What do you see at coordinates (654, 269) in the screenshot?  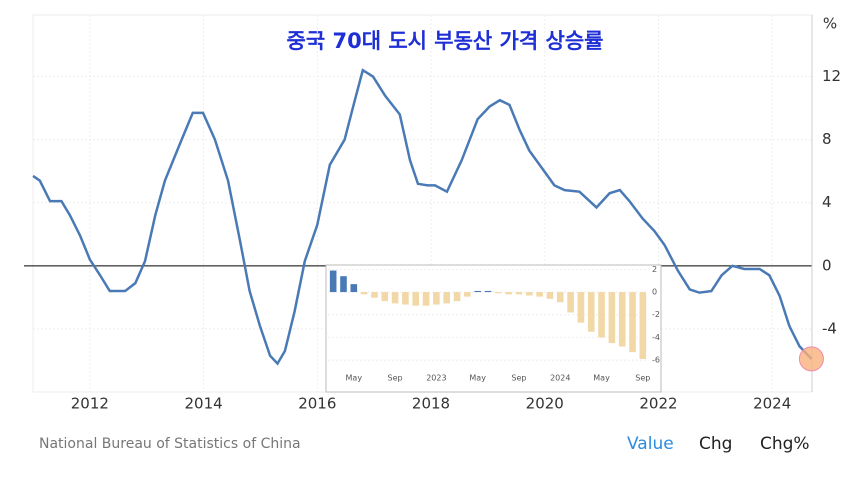 I see `y-tick-label: 2` at bounding box center [654, 269].